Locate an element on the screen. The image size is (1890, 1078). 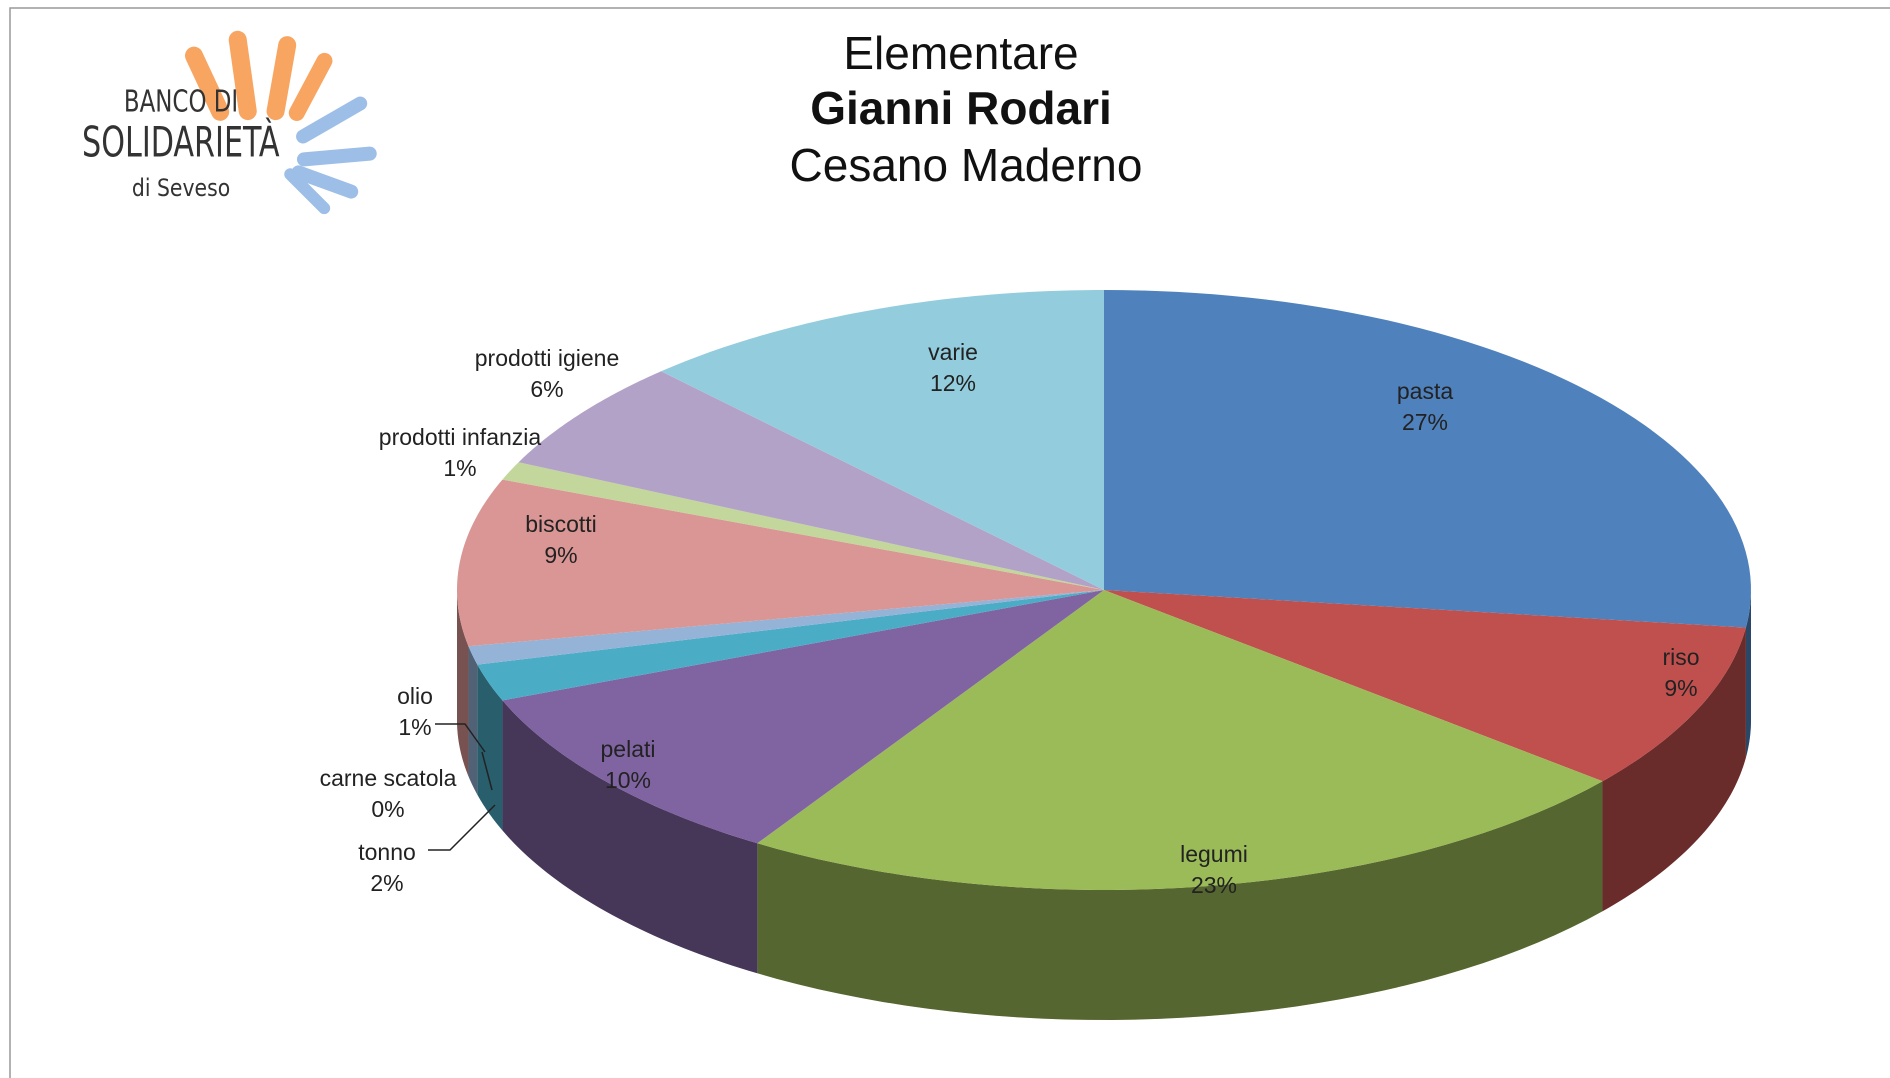
data-label-value: 6% is located at coordinates (546, 389).